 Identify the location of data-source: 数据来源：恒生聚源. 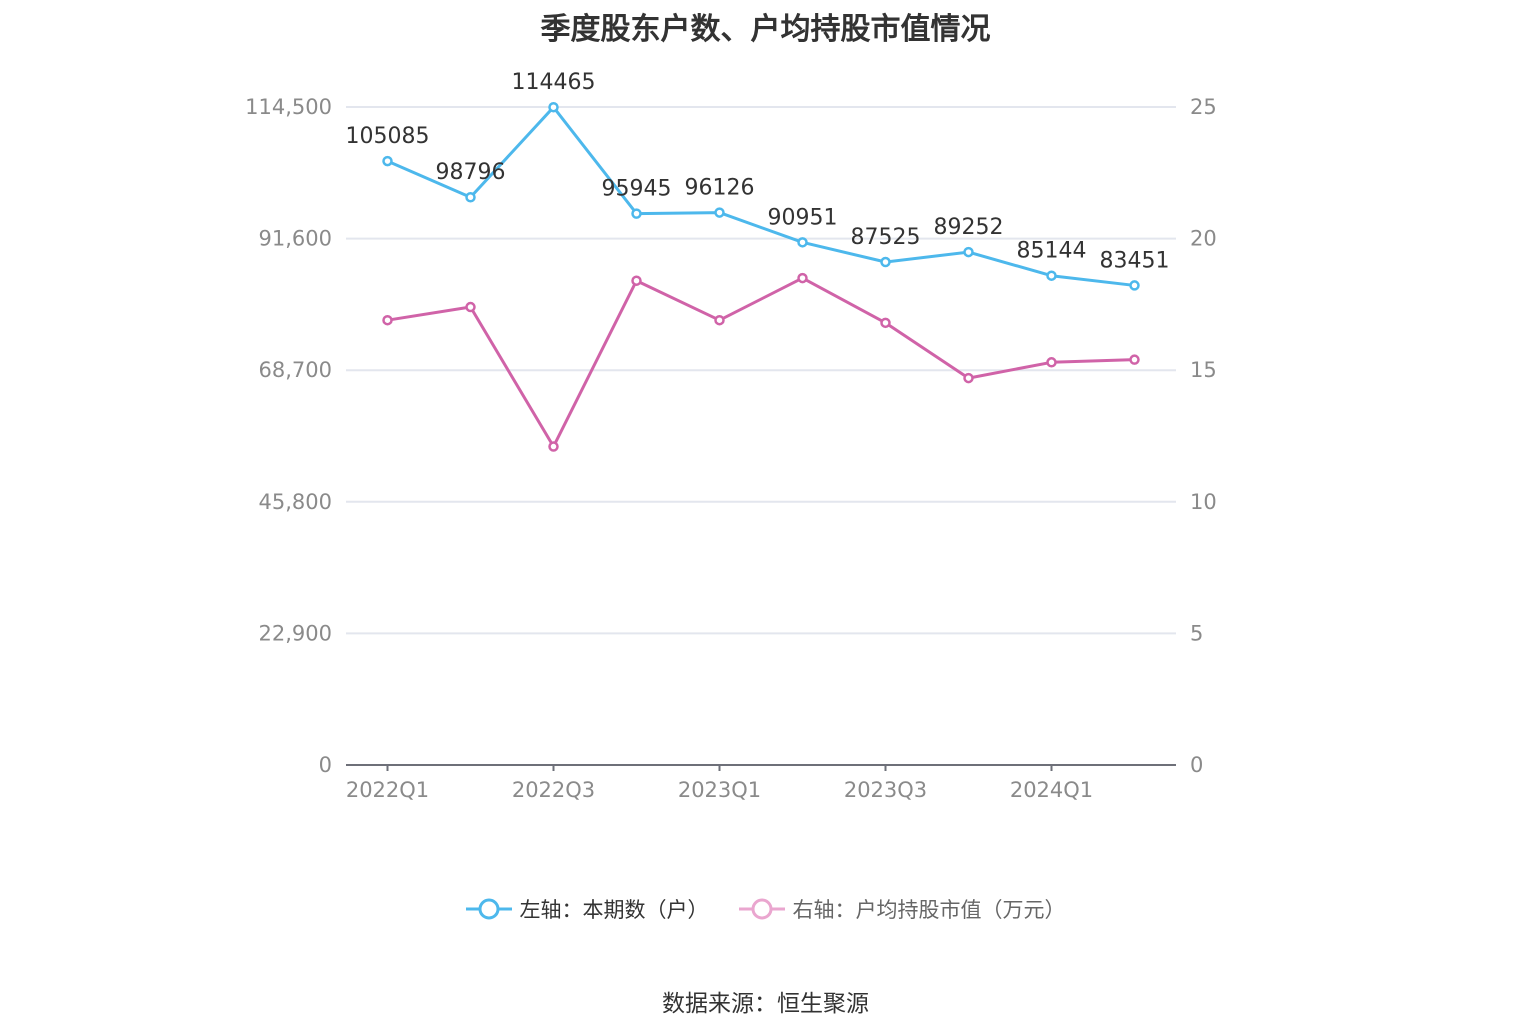
(765, 1004).